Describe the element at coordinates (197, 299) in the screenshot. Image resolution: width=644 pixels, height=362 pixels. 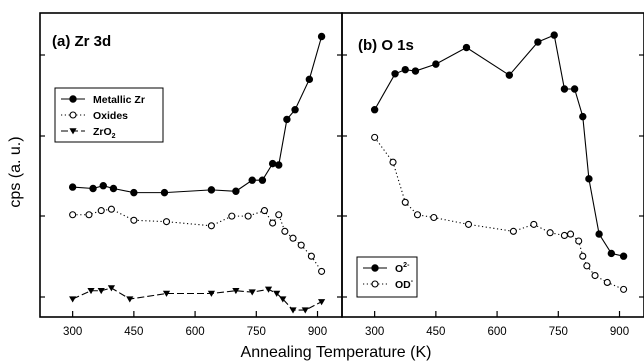
I see `series-zro2` at that location.